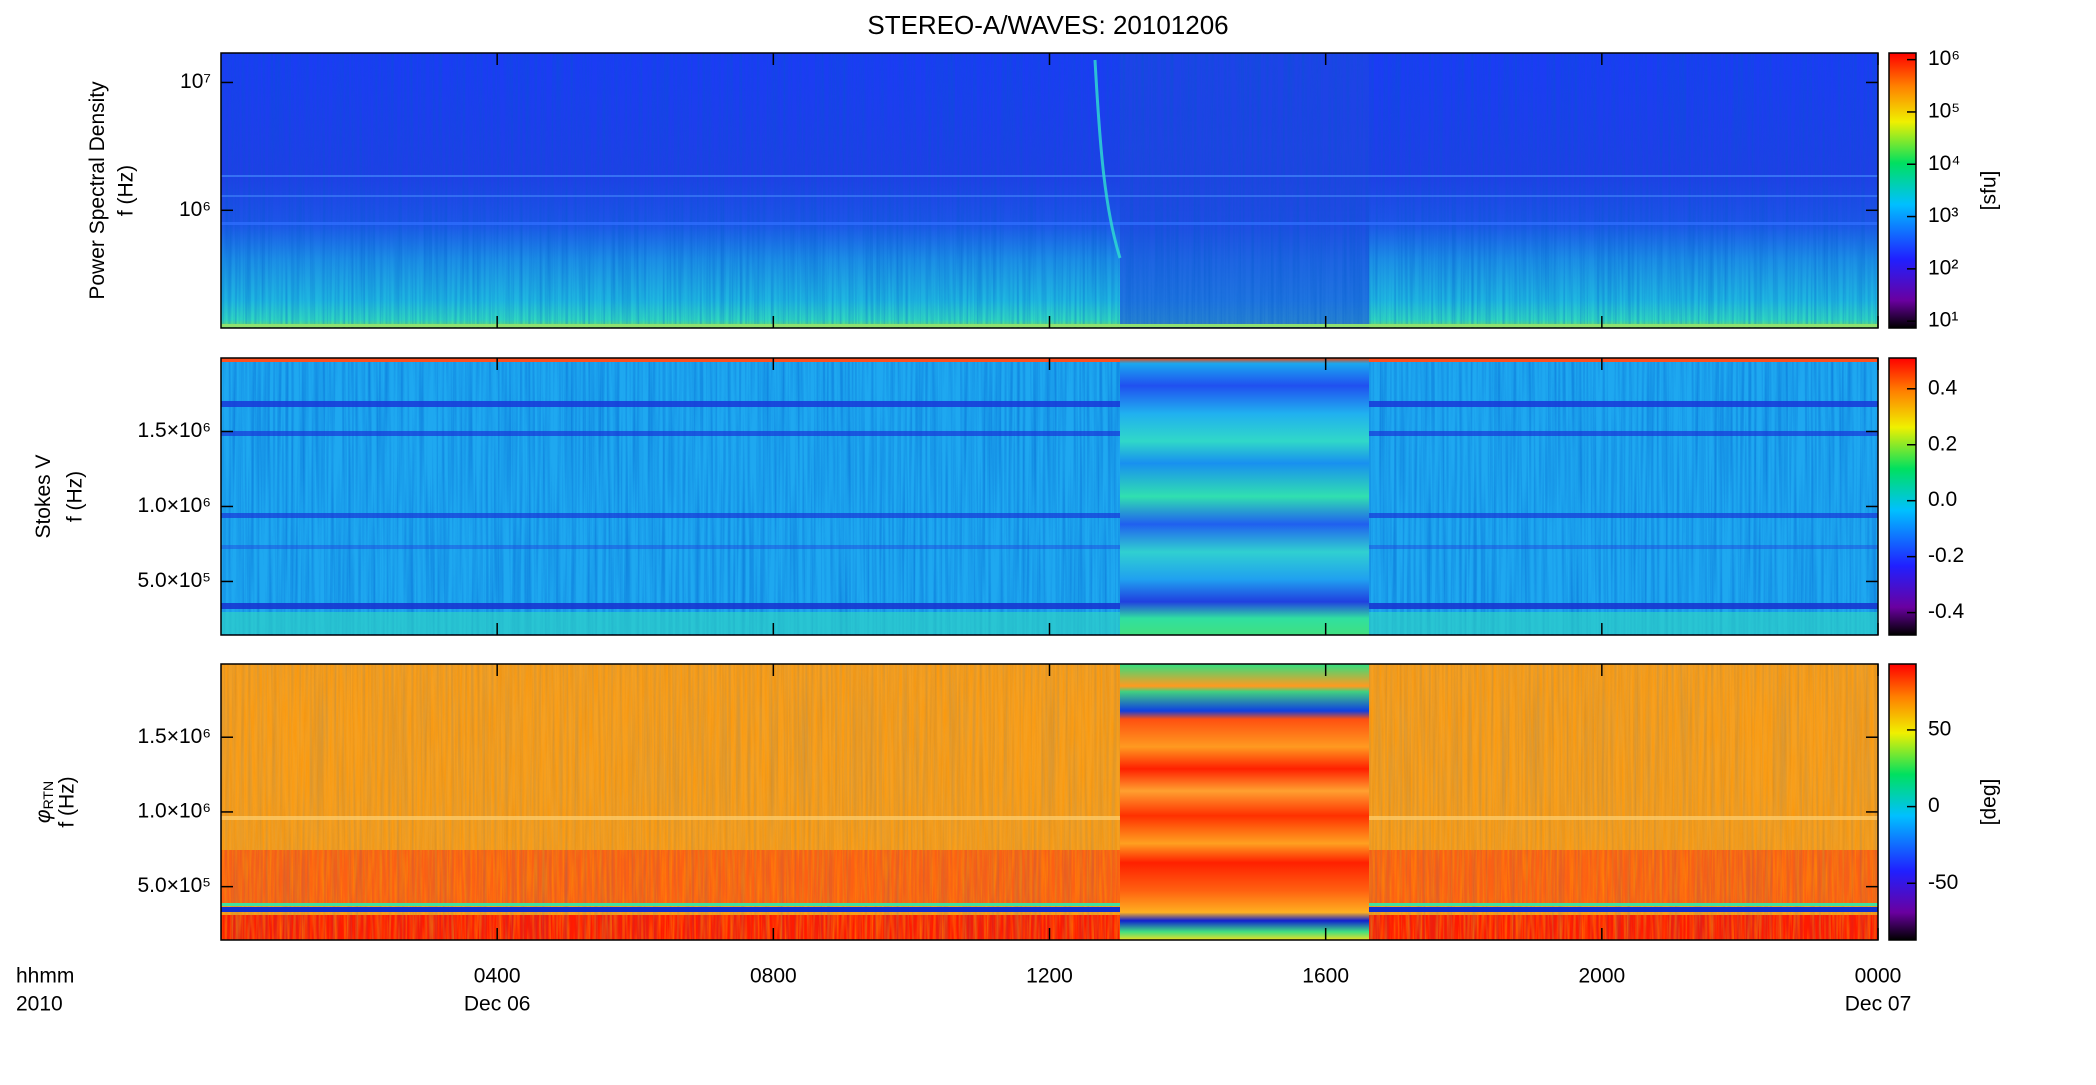 The width and height of the screenshot is (2096, 1085). What do you see at coordinates (1939, 728) in the screenshot?
I see `colorbar-tick-label: 50` at bounding box center [1939, 728].